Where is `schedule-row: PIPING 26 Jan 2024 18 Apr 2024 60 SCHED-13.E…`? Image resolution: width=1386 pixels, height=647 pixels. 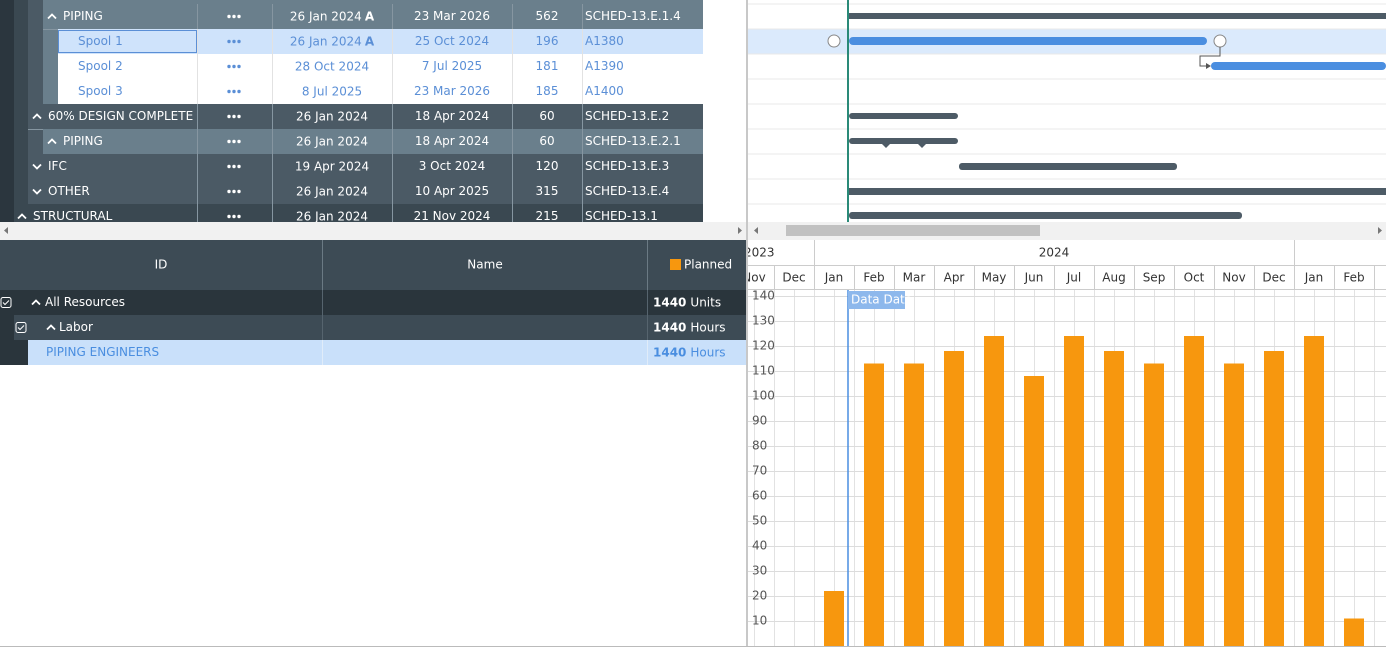 schedule-row: PIPING 26 Jan 2024 18 Apr 2024 60 SCHED-13.E… is located at coordinates (373, 142).